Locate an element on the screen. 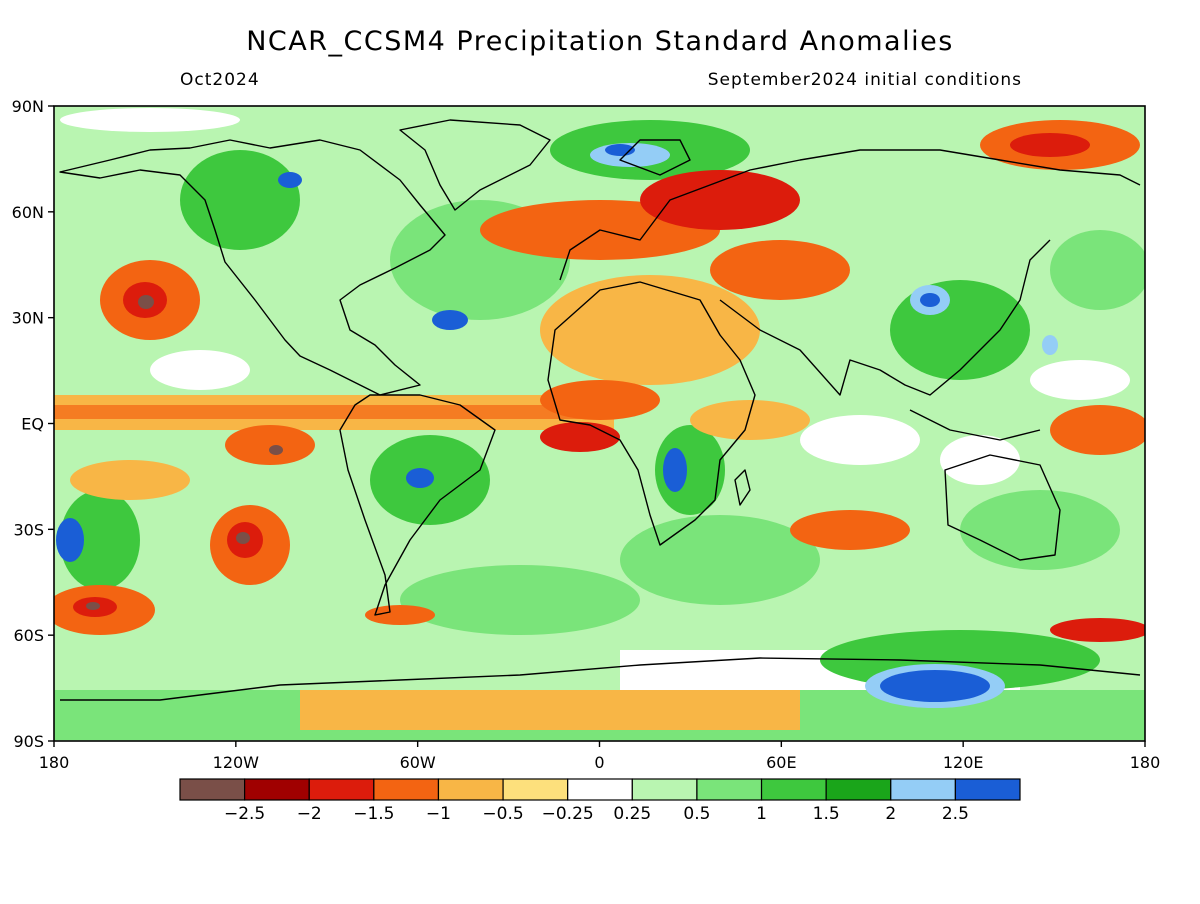 The height and width of the screenshot is (904, 1200). lat-tick-label: 60N is located at coordinates (28, 212).